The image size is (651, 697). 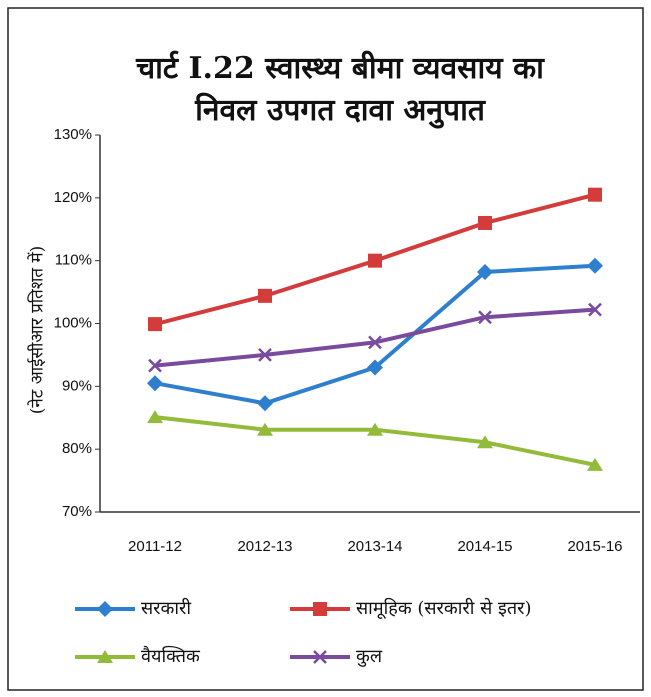 What do you see at coordinates (77, 511) in the screenshot?
I see `y-tick-label: 70%` at bounding box center [77, 511].